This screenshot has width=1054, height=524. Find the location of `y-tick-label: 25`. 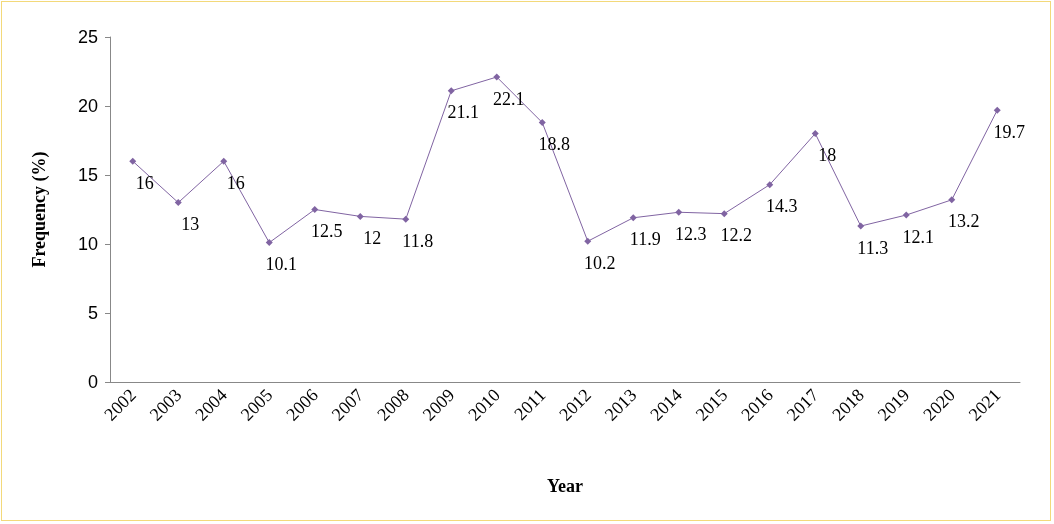

y-tick-label: 25 is located at coordinates (87, 37).